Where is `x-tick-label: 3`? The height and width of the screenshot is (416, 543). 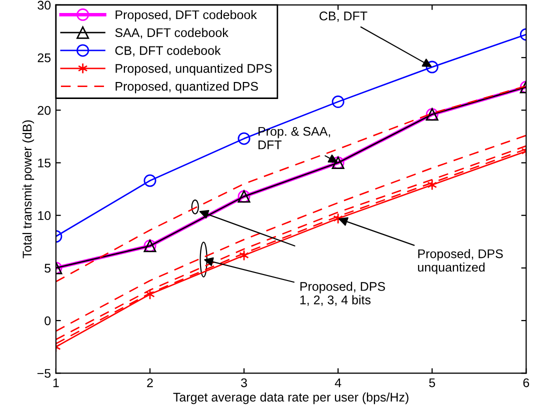 x-tick-label: 3 is located at coordinates (244, 383).